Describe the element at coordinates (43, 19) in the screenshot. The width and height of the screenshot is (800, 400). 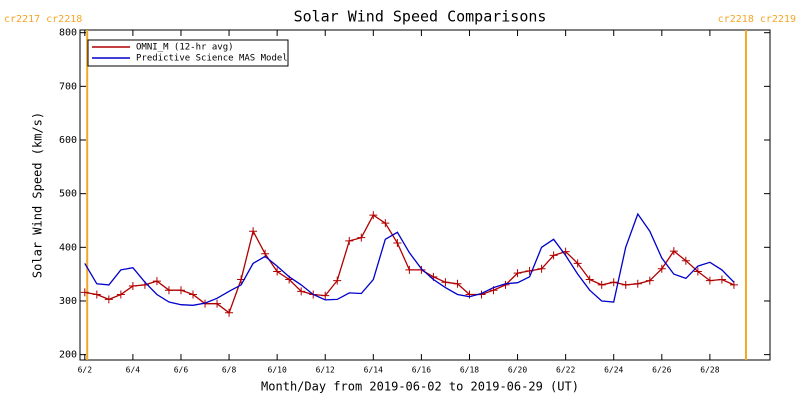
I see `rotation-label: cr2217 cr2218` at that location.